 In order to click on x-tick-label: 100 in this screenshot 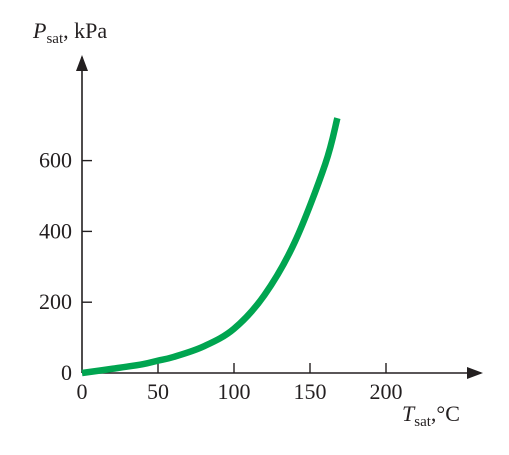, I will do `click(234, 391)`.